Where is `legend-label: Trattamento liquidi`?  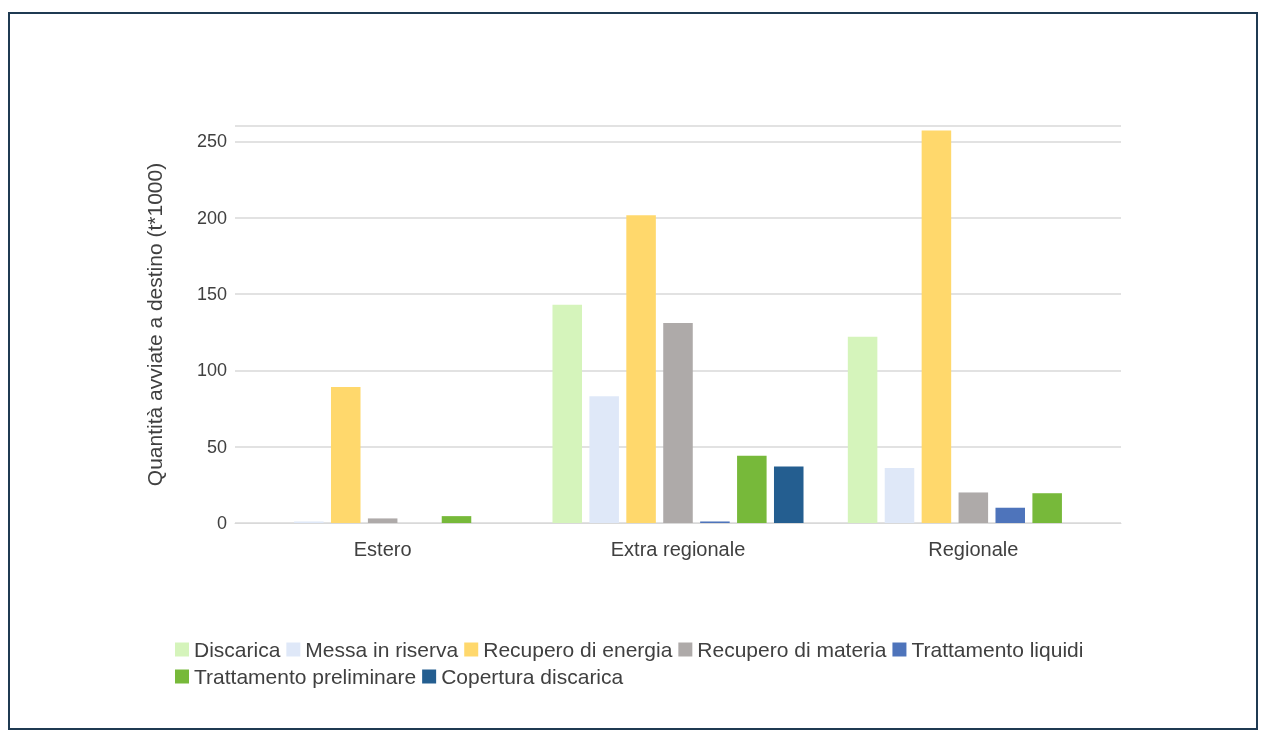
legend-label: Trattamento liquidi is located at coordinates (997, 649).